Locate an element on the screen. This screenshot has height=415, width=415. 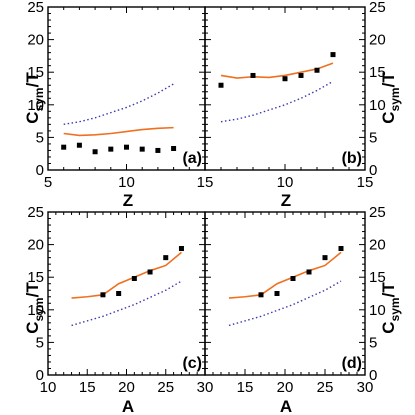
ylabel-left-top: Csym/T is located at coordinates (34, 98).